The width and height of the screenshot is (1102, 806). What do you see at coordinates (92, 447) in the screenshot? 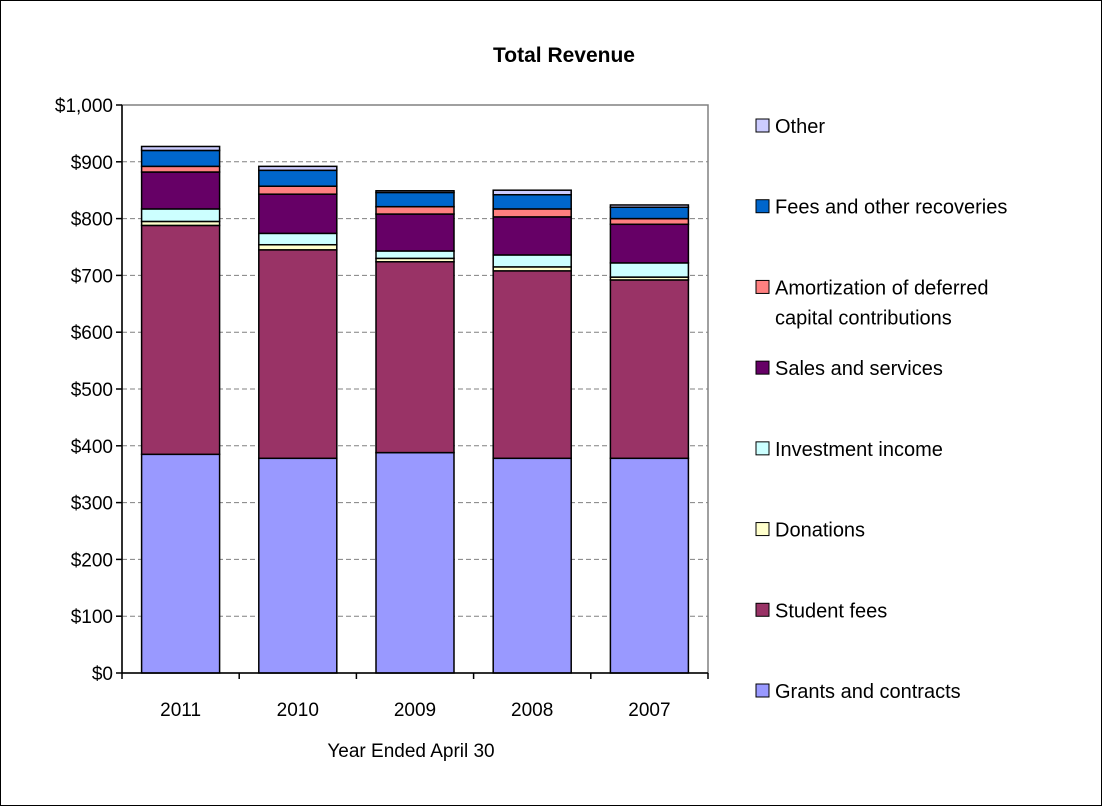
I see `y-tick-label: $400` at bounding box center [92, 447].